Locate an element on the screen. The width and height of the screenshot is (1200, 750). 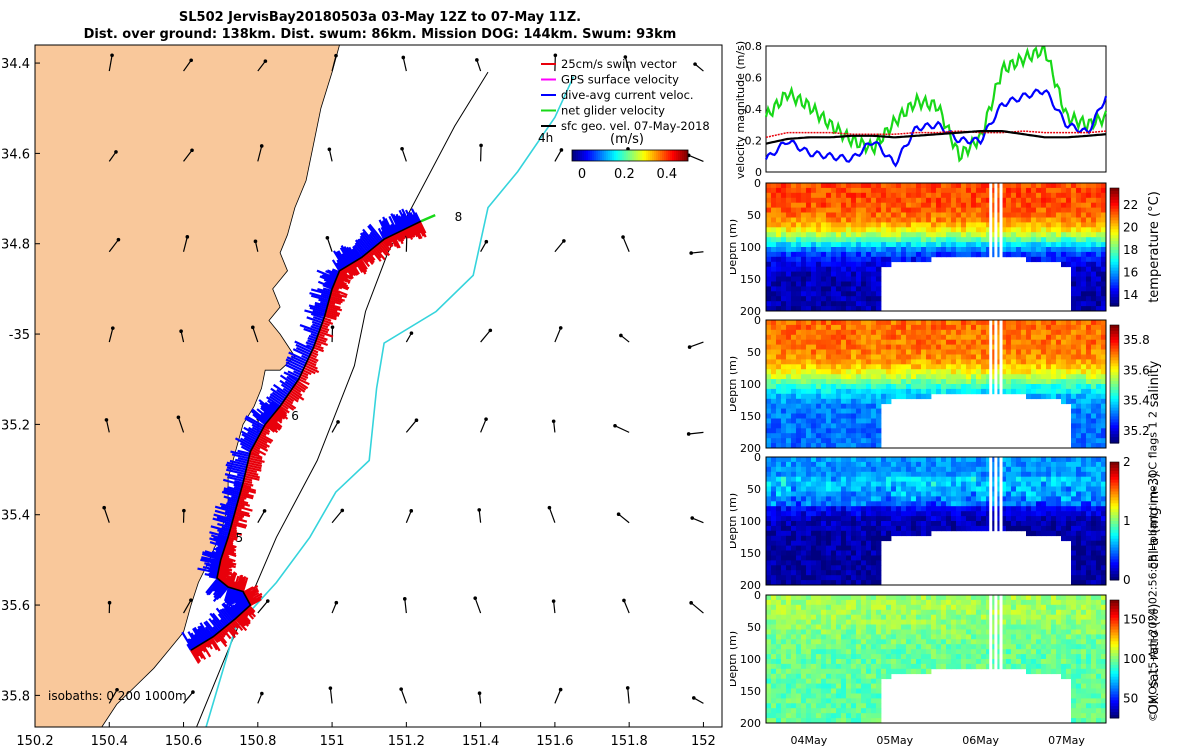
colorbar-cell is located at coordinates (585, 155).